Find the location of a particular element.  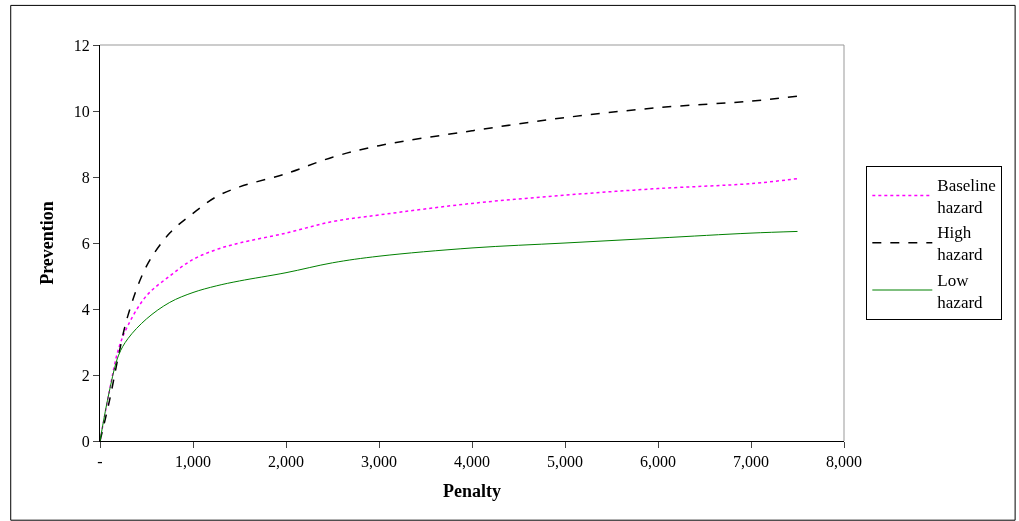

legend-label: Baseline hazard is located at coordinates (966, 197).